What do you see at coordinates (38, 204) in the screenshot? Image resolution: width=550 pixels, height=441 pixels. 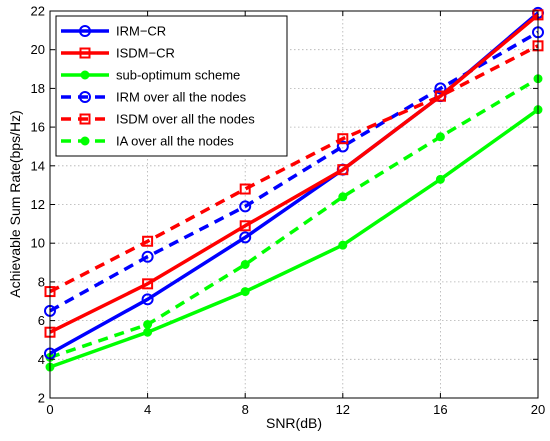 I see `y-tick-label: 12` at bounding box center [38, 204].